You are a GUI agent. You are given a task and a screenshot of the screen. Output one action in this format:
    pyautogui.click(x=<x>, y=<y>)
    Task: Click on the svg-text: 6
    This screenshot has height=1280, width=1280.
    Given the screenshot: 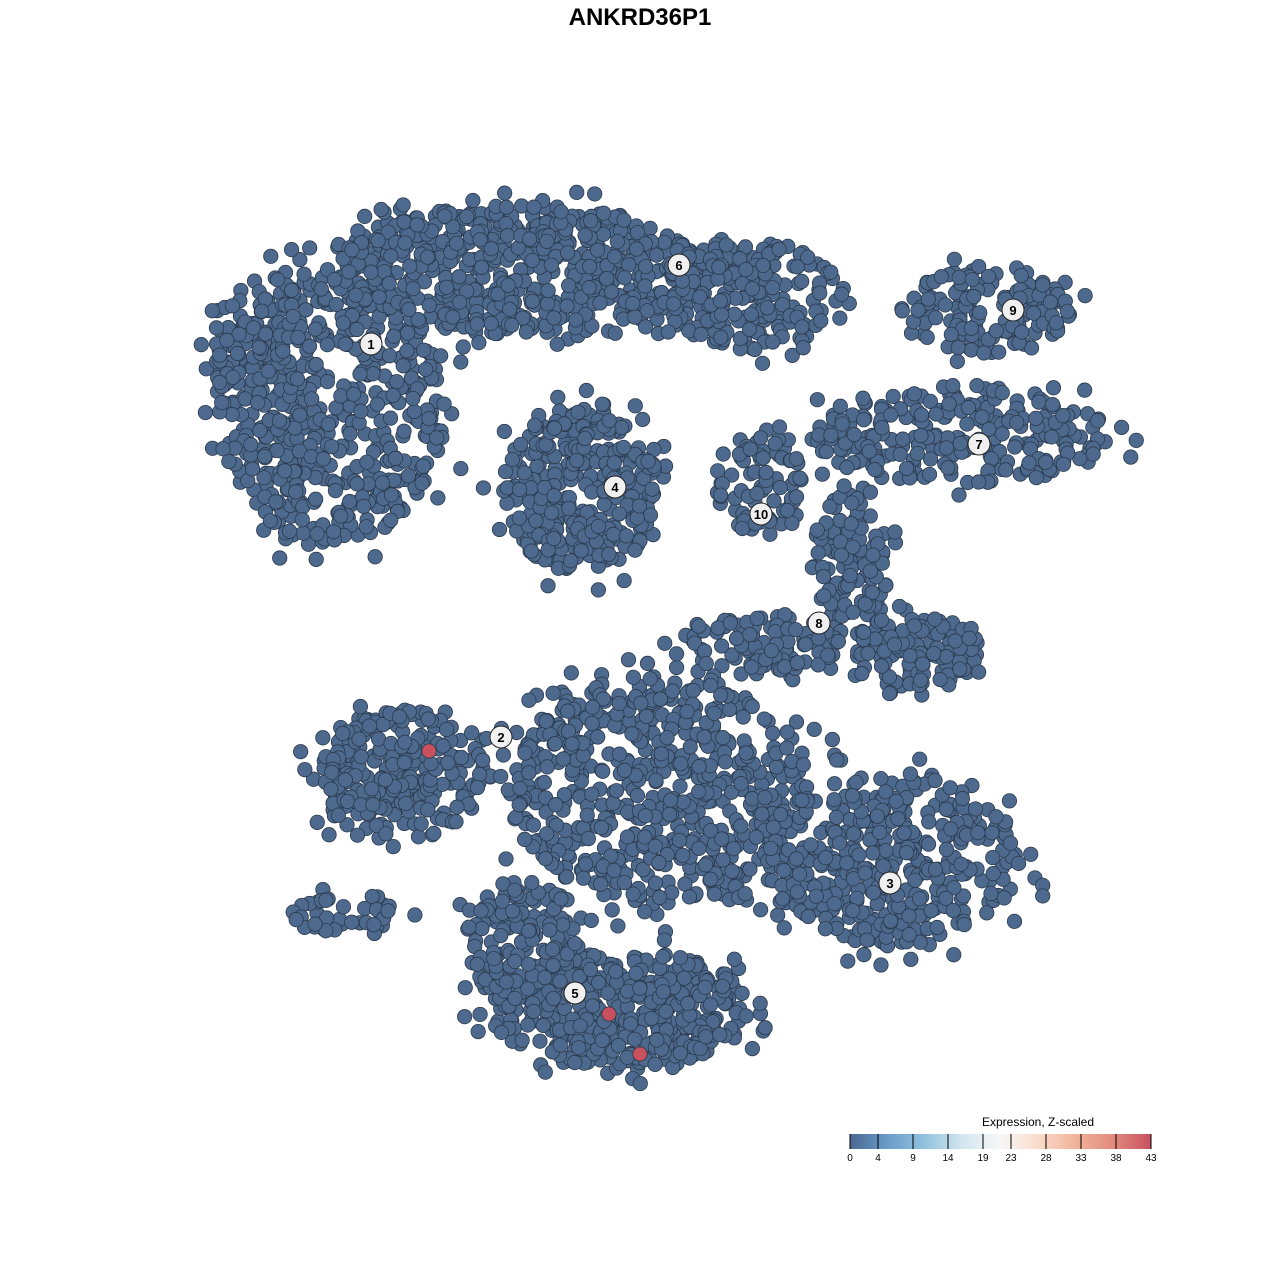 What is the action you would take?
    pyautogui.click(x=678, y=265)
    